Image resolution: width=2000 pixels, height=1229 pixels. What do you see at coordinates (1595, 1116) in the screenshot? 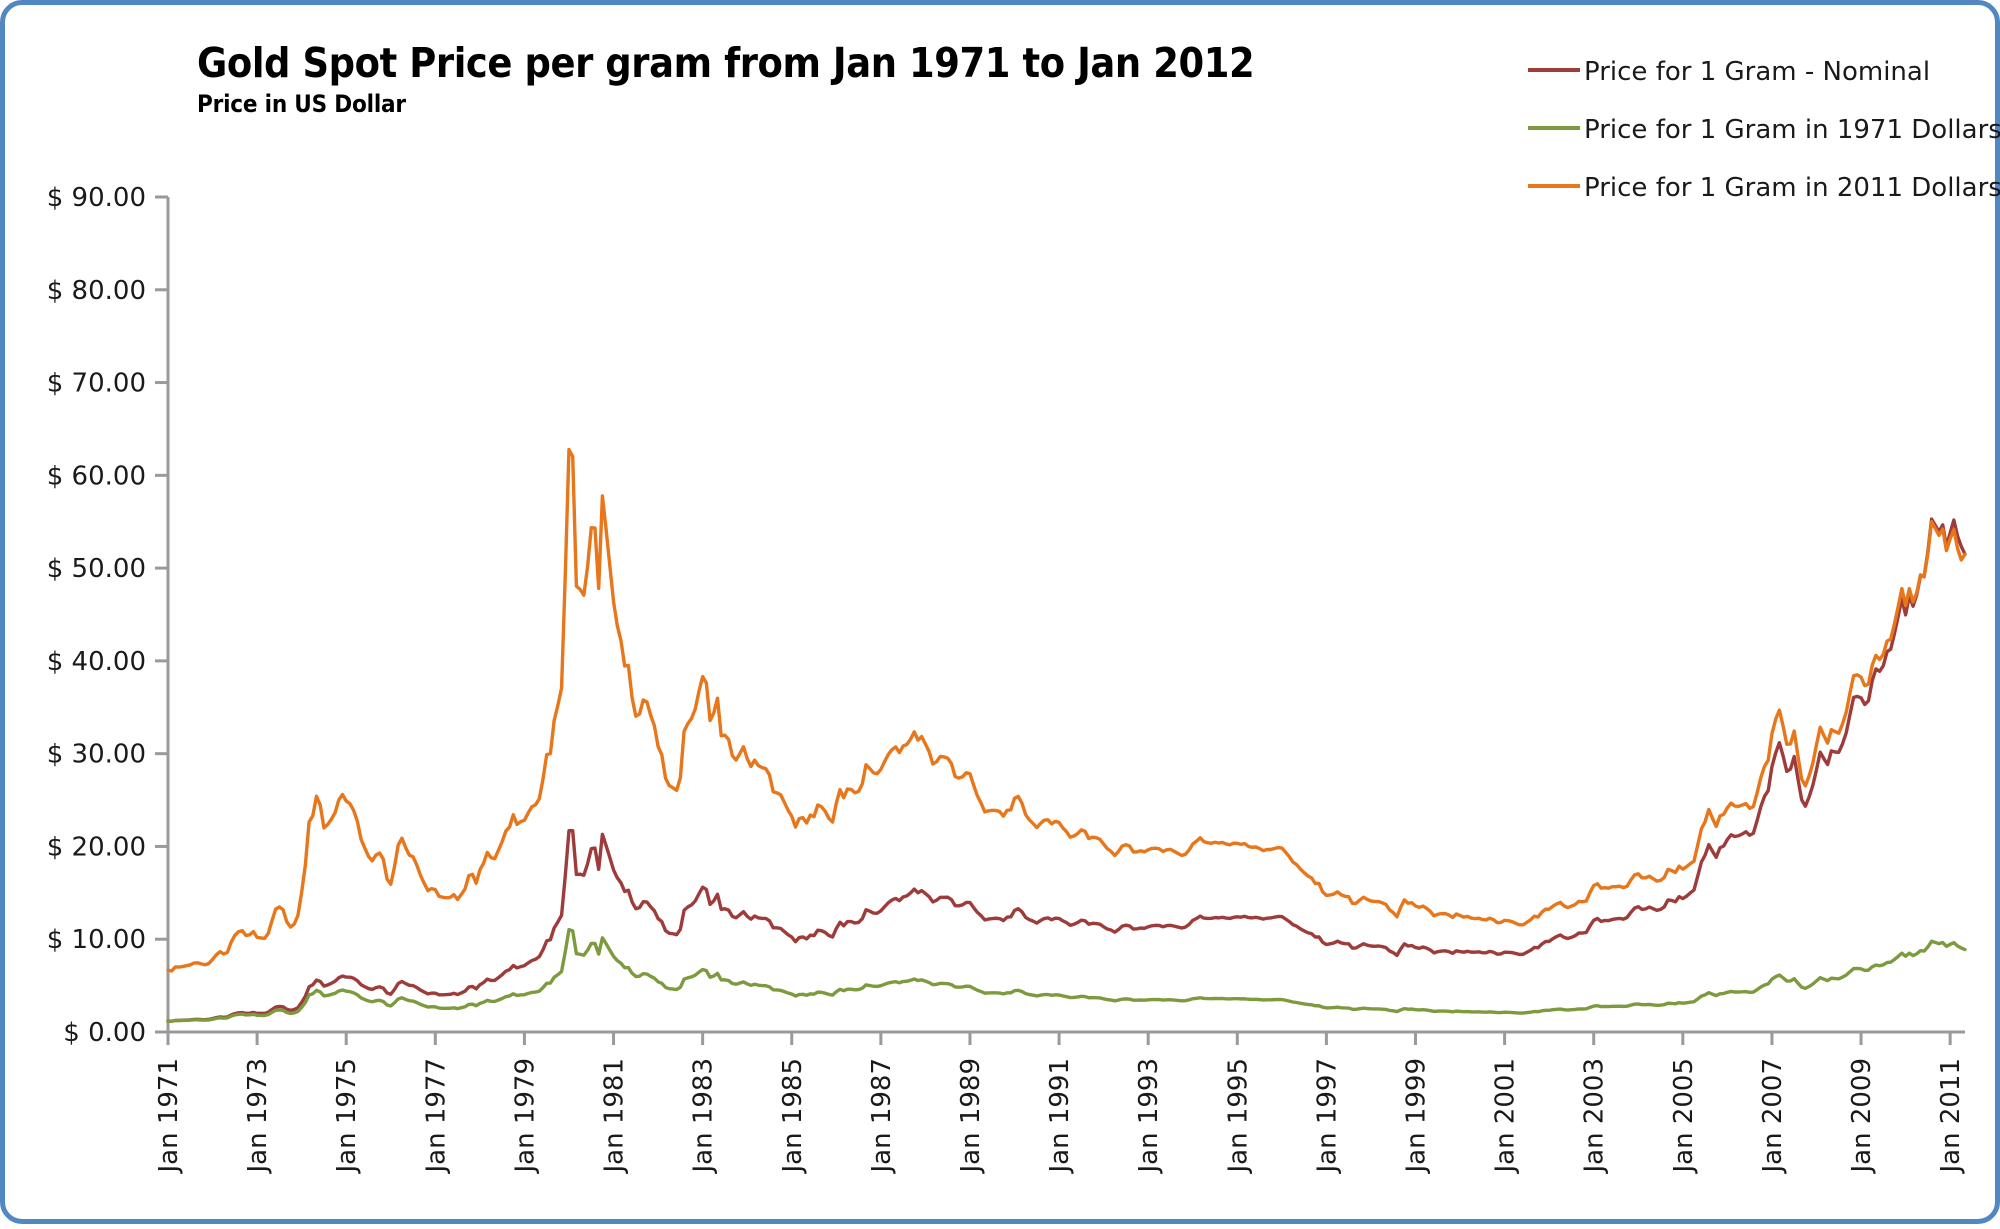
I see `x-tick-label: Jan 2003` at bounding box center [1595, 1116].